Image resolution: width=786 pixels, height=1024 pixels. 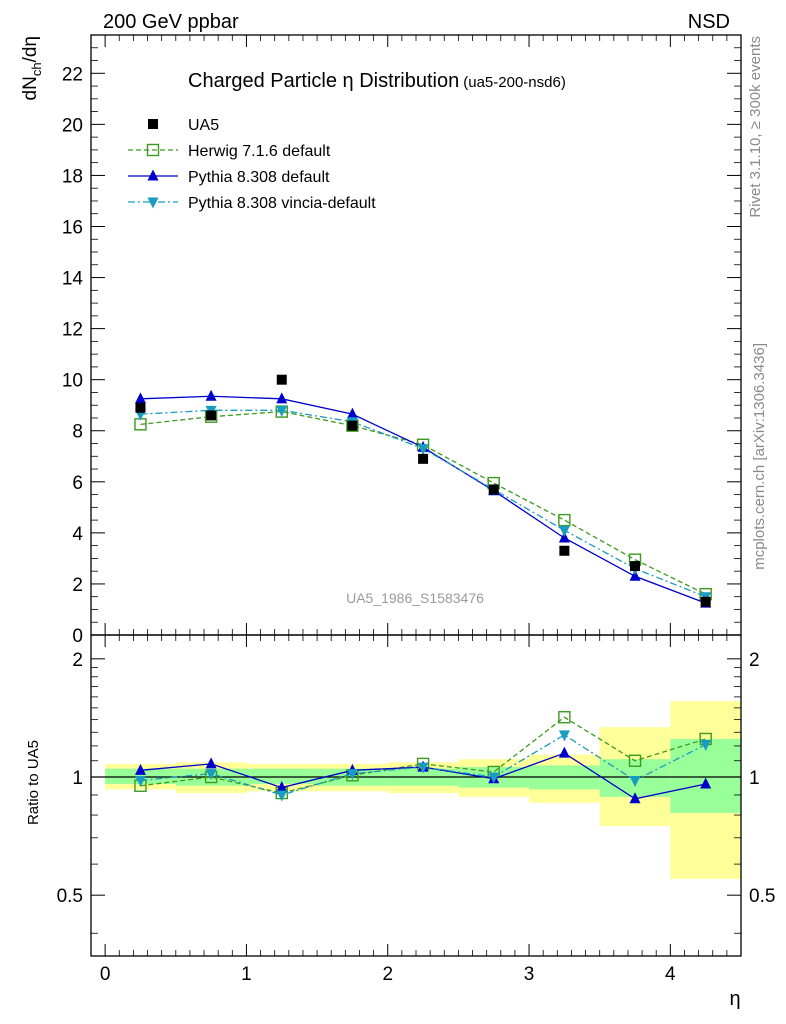 I want to click on x-tick-label-3: 3, so click(x=529, y=974).